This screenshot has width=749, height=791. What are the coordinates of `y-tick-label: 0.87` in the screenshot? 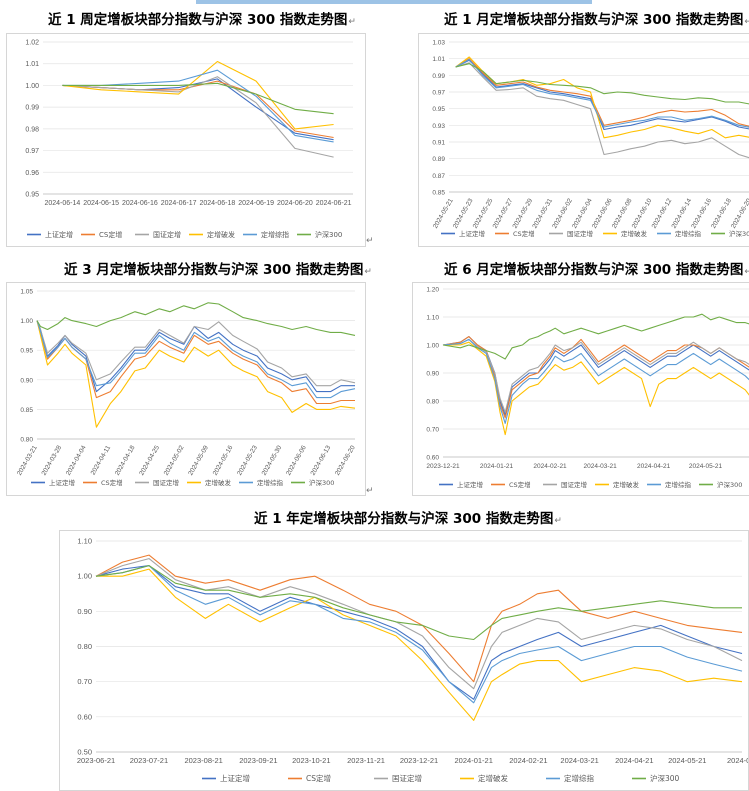 It's located at (438, 176).